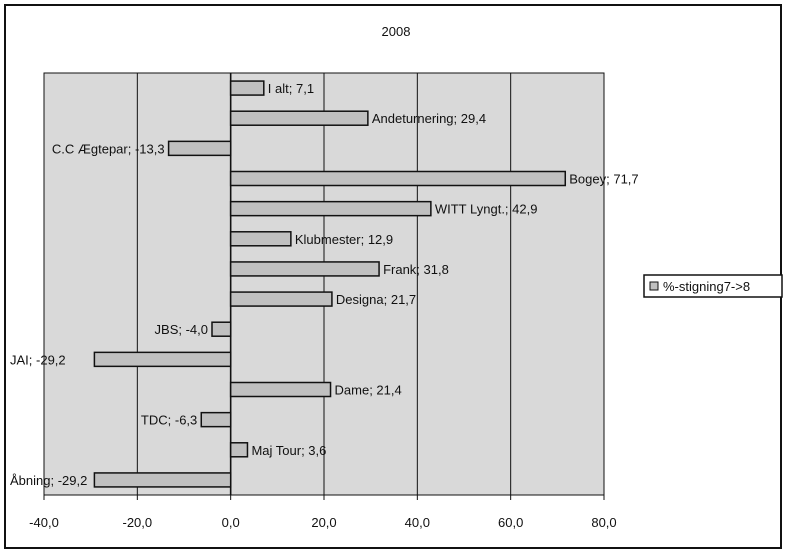 This screenshot has height=555, width=788. What do you see at coordinates (181, 329) in the screenshot?
I see `data-label: JBS; -4,0` at bounding box center [181, 329].